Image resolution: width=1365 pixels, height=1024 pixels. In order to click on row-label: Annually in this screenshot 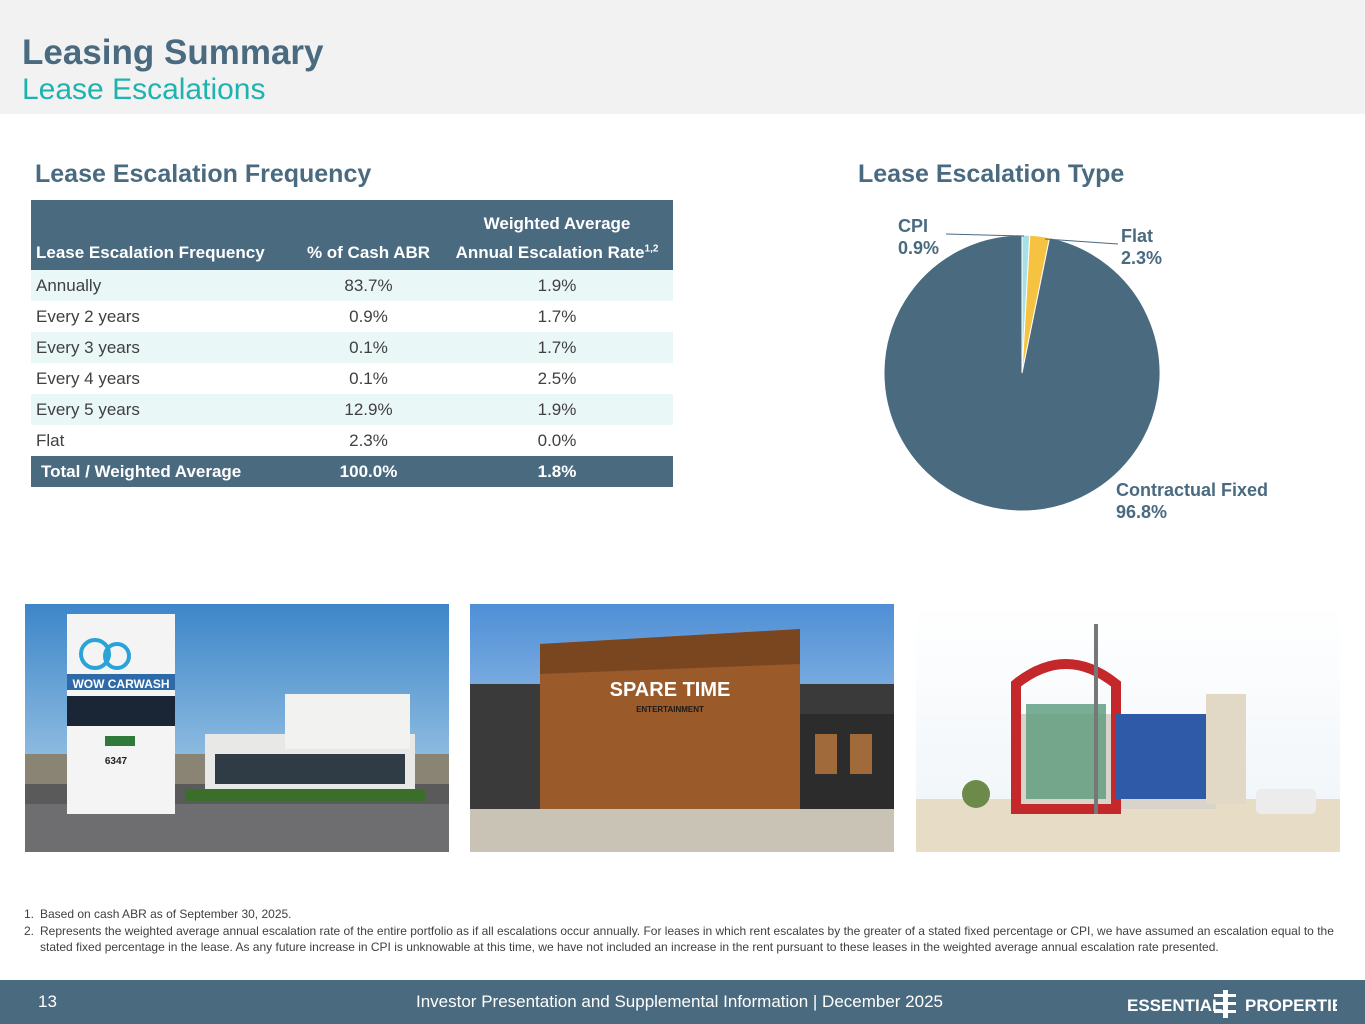, I will do `click(163, 285)`.